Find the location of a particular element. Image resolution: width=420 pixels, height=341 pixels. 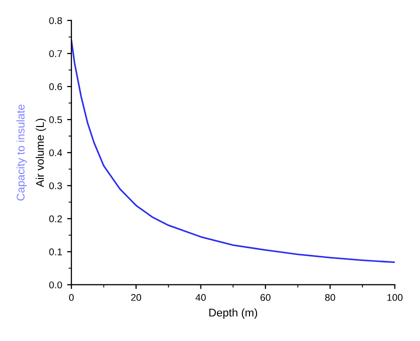

y-tick-label: 0.7 is located at coordinates (55, 54).